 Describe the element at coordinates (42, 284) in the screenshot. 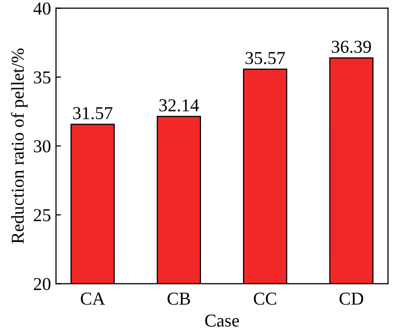

I see `y-tick-label: 20` at that location.